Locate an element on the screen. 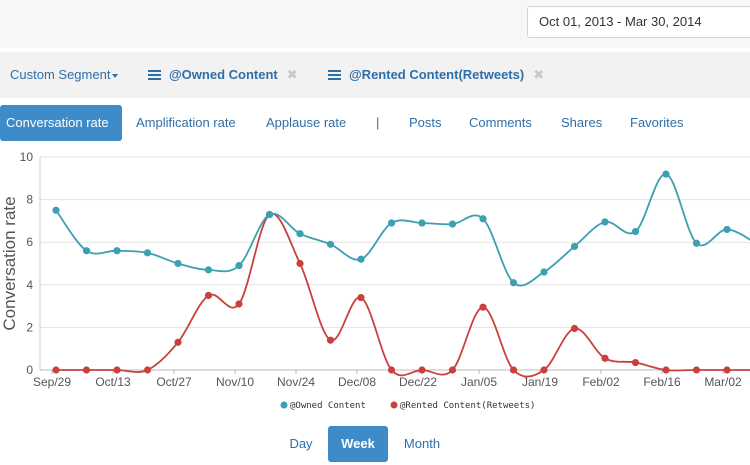 Image resolution: width=750 pixels, height=465 pixels. y-tick-label: 10 is located at coordinates (27, 157).